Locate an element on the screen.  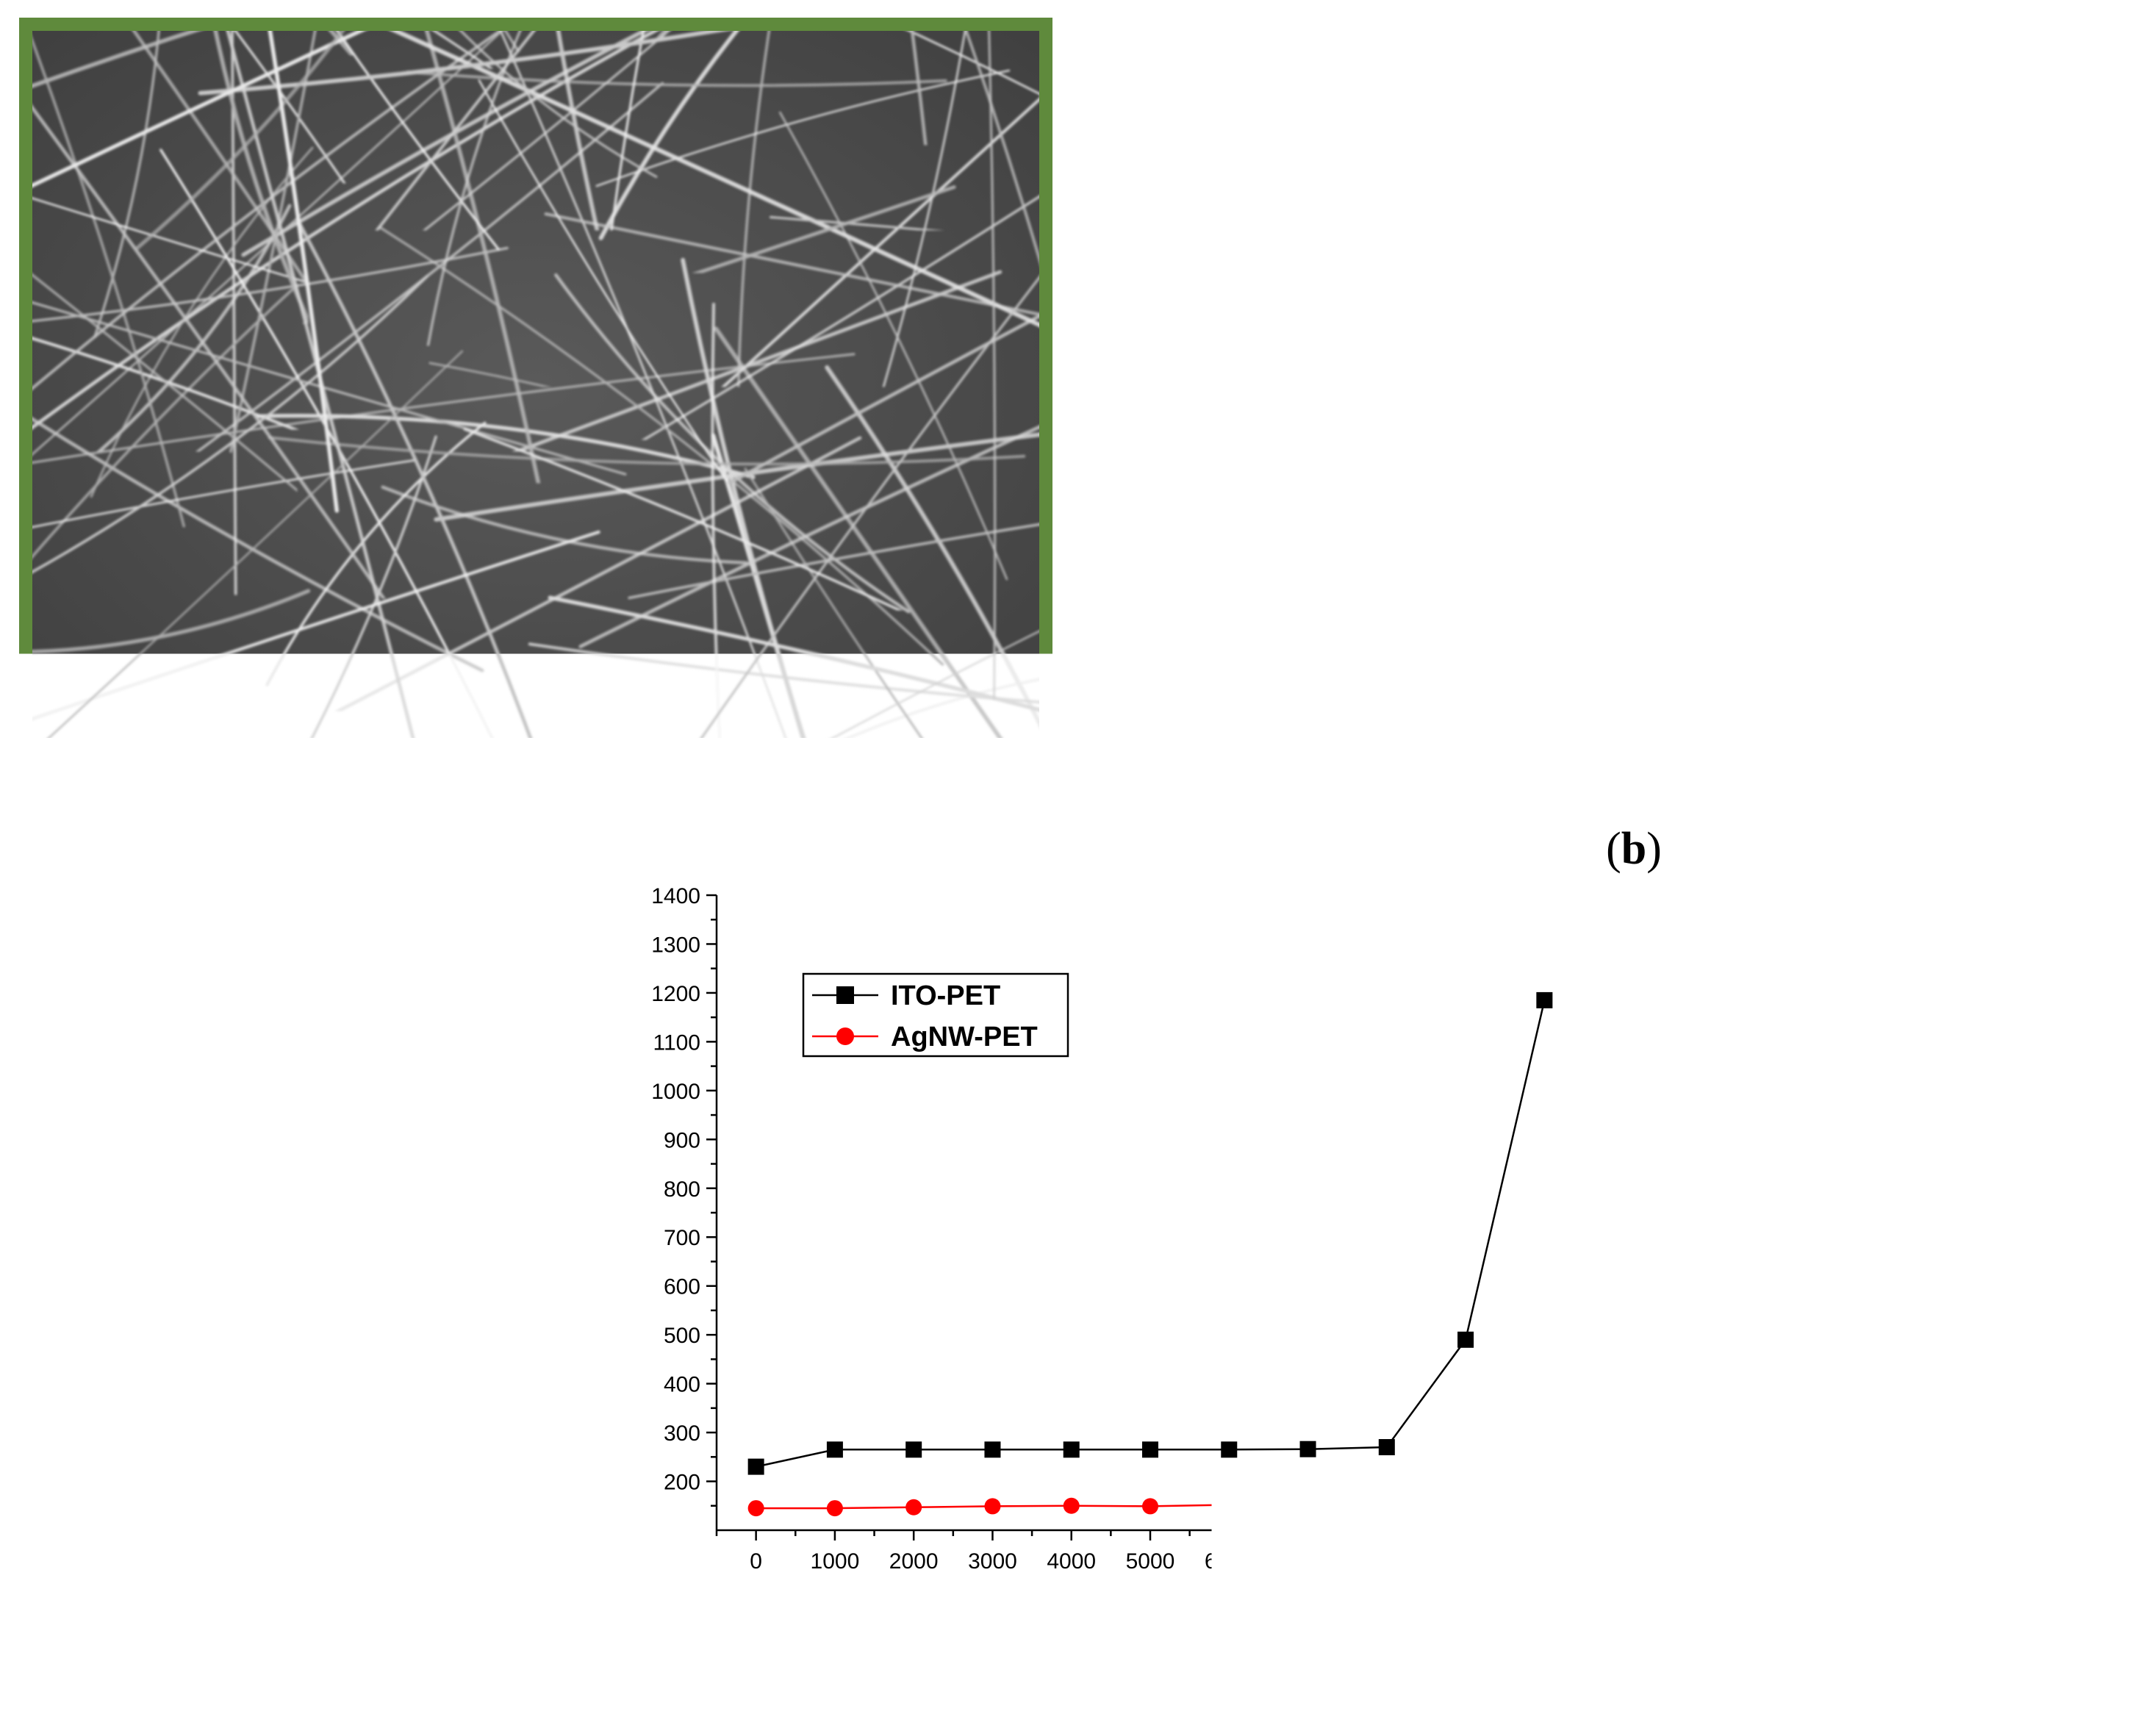
bending-x-tick-label: 8000 is located at coordinates (1386, 1561).